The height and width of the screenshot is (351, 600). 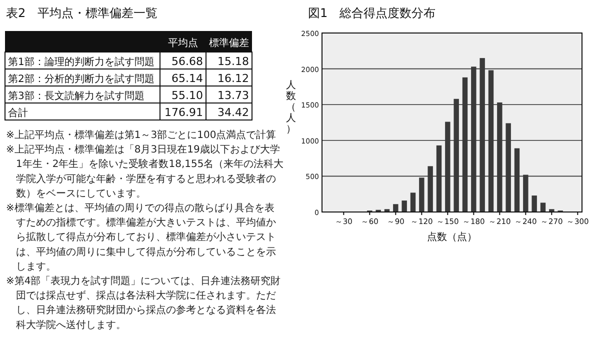 What do you see at coordinates (233, 61) in the screenshot?
I see `data-label: 15.18` at bounding box center [233, 61].